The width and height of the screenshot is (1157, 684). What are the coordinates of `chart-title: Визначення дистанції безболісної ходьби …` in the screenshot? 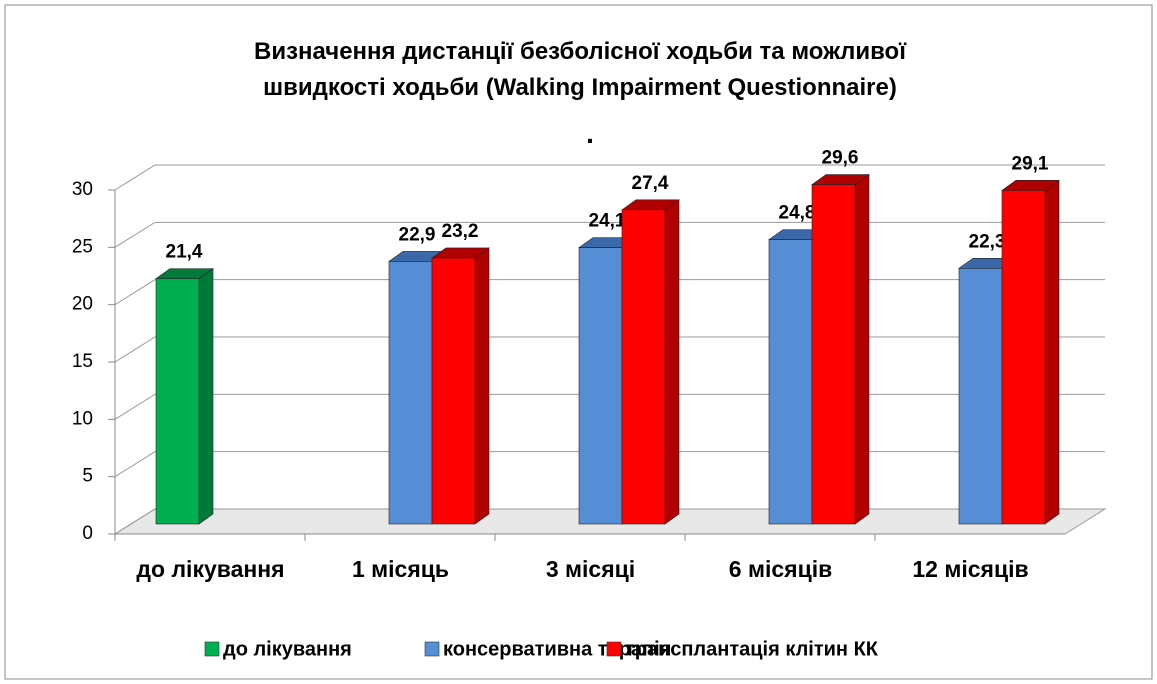 It's located at (580, 69).